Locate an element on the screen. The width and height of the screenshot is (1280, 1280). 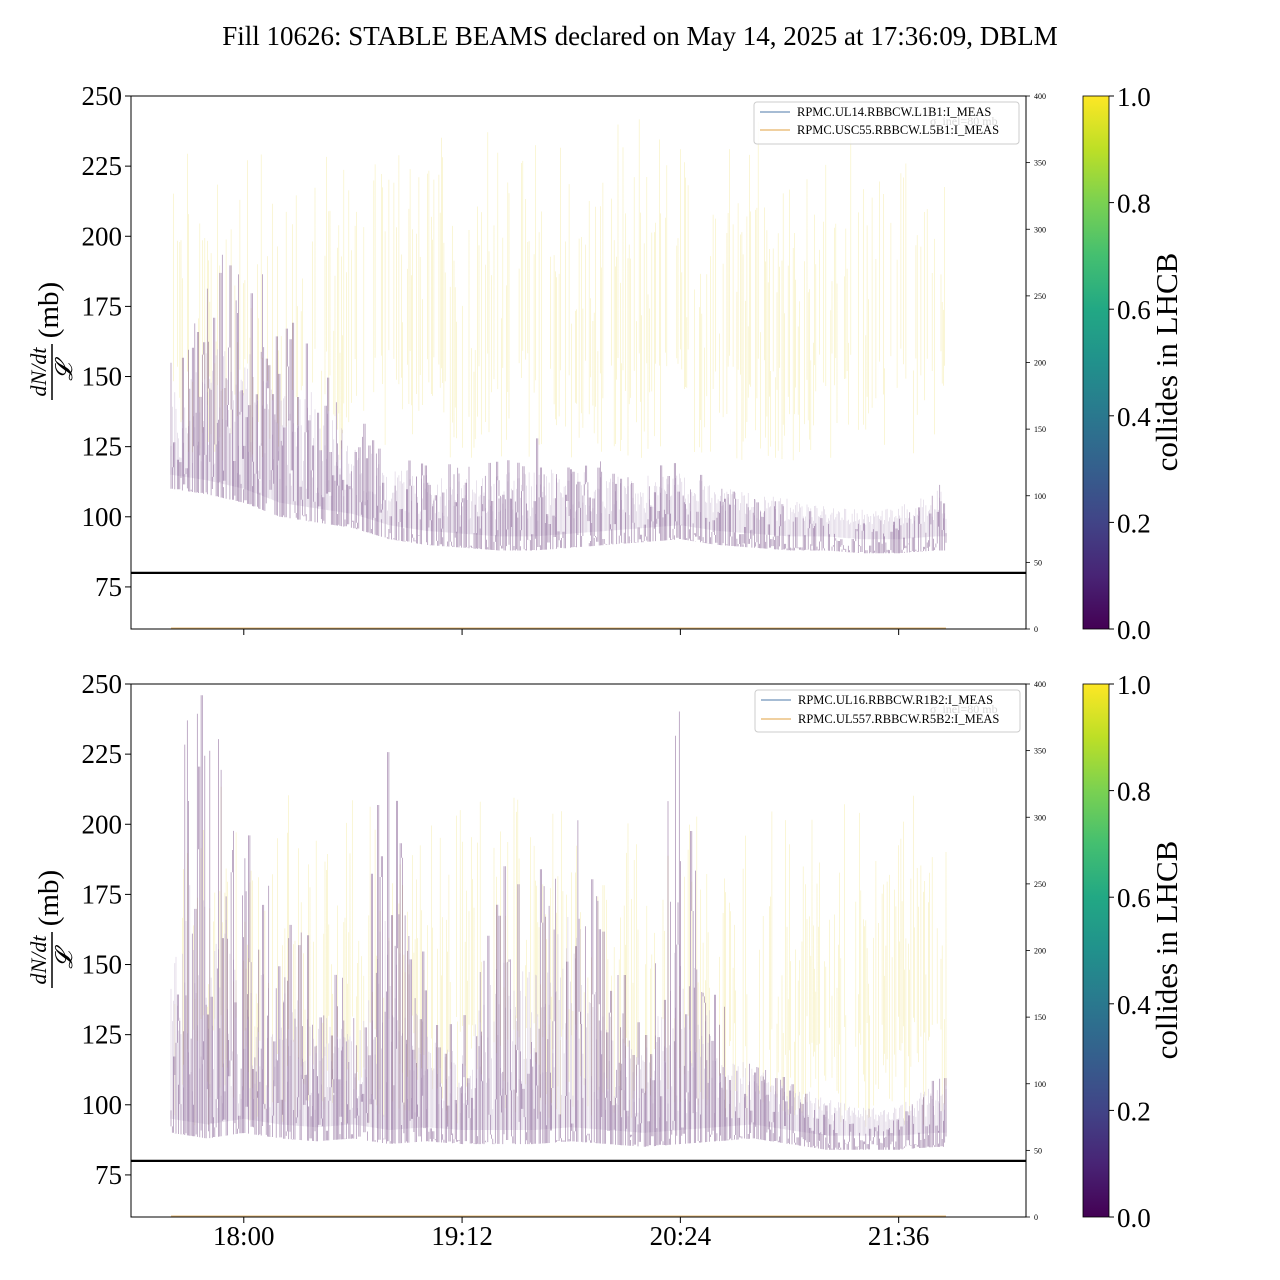
top-ytick-label: 100 is located at coordinates (102, 517).